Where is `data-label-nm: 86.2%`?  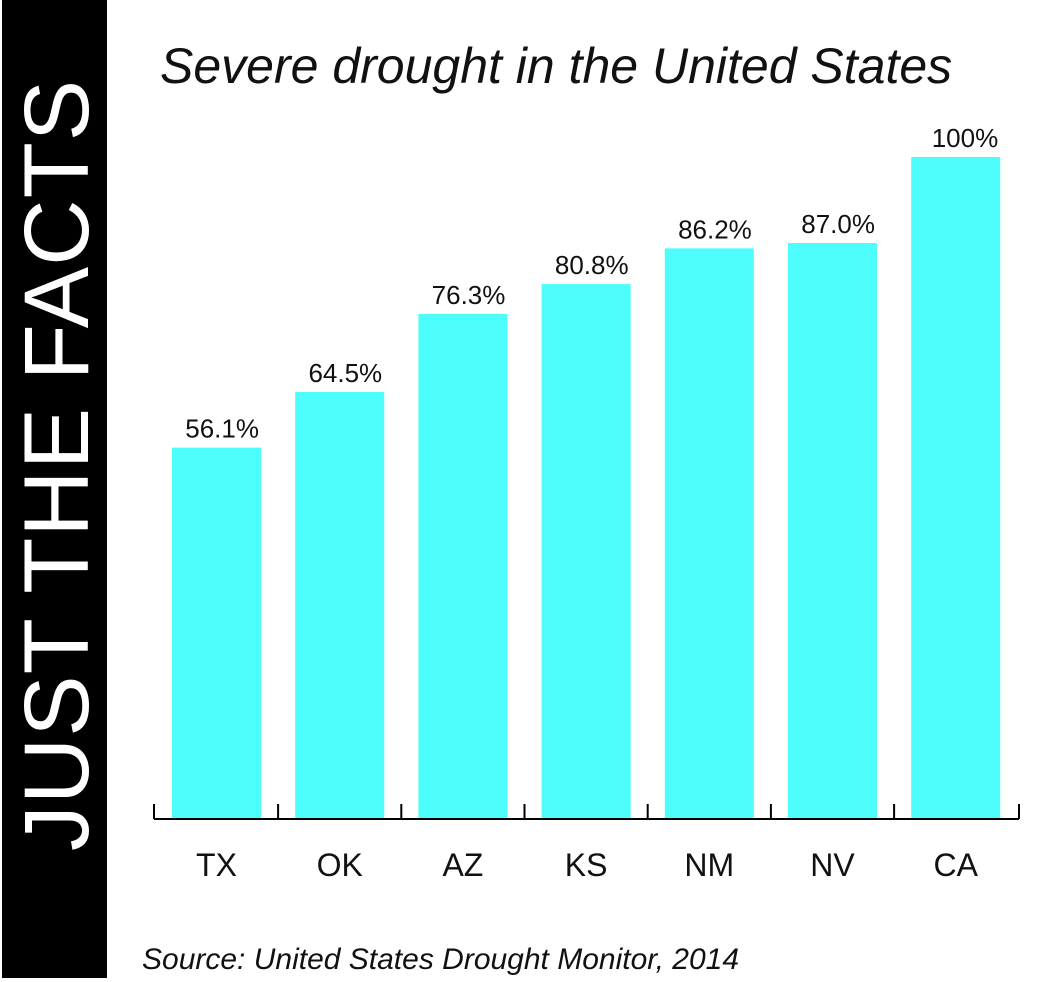 data-label-nm: 86.2% is located at coordinates (715, 229).